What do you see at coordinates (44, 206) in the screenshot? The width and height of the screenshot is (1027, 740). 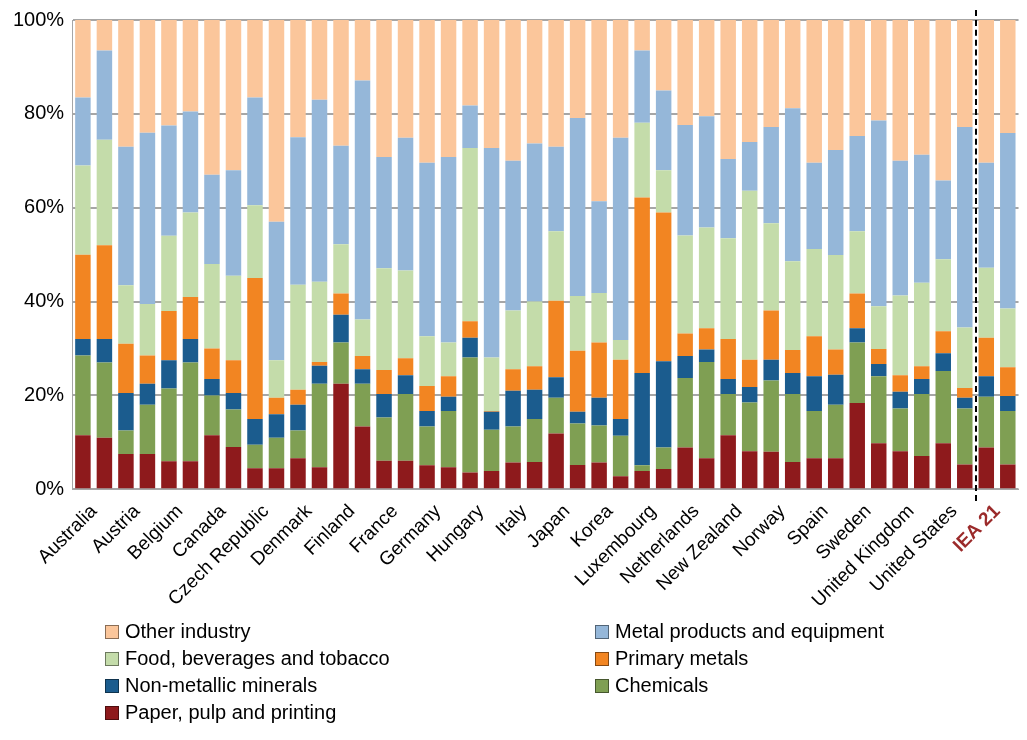 I see `y-tick-label: 60%` at bounding box center [44, 206].